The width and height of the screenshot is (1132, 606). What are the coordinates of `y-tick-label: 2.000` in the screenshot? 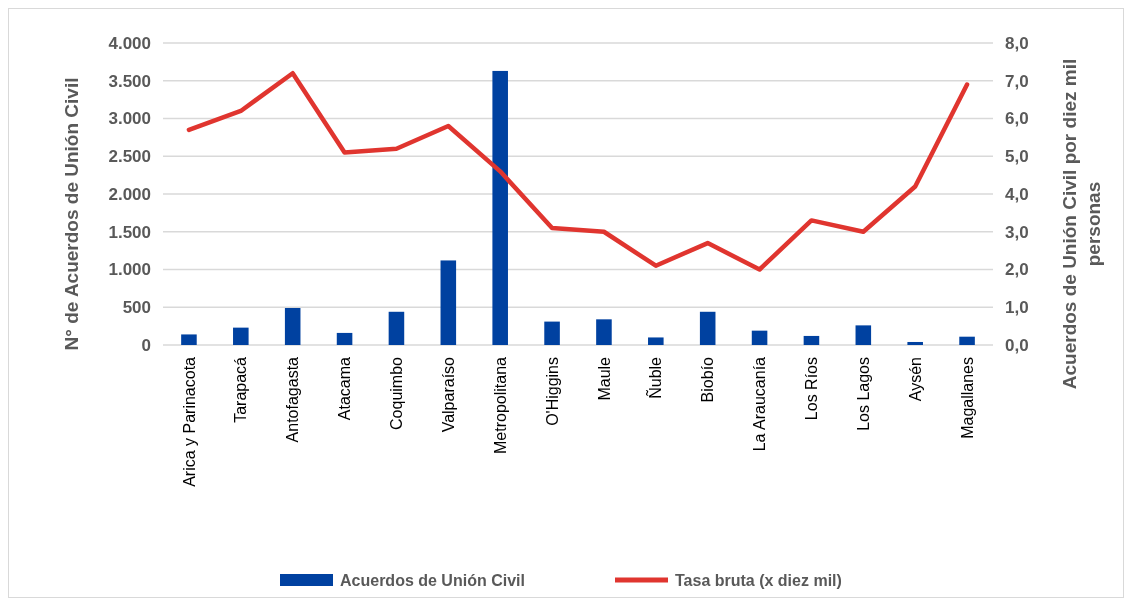 It's located at (129, 194).